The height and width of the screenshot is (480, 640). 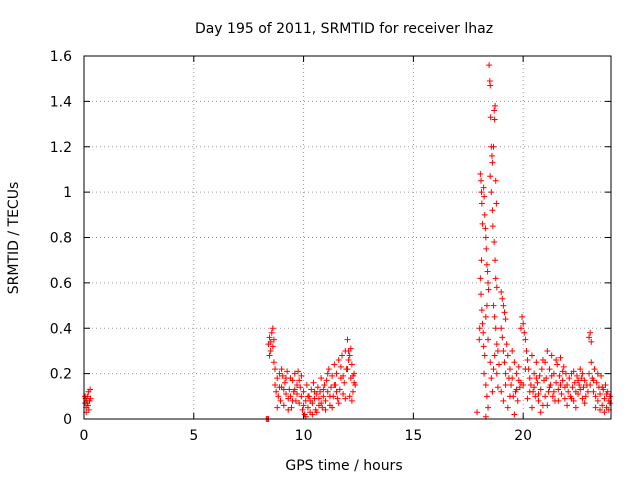 What do you see at coordinates (61, 329) in the screenshot?
I see `y-tick-label: 0.4` at bounding box center [61, 329].